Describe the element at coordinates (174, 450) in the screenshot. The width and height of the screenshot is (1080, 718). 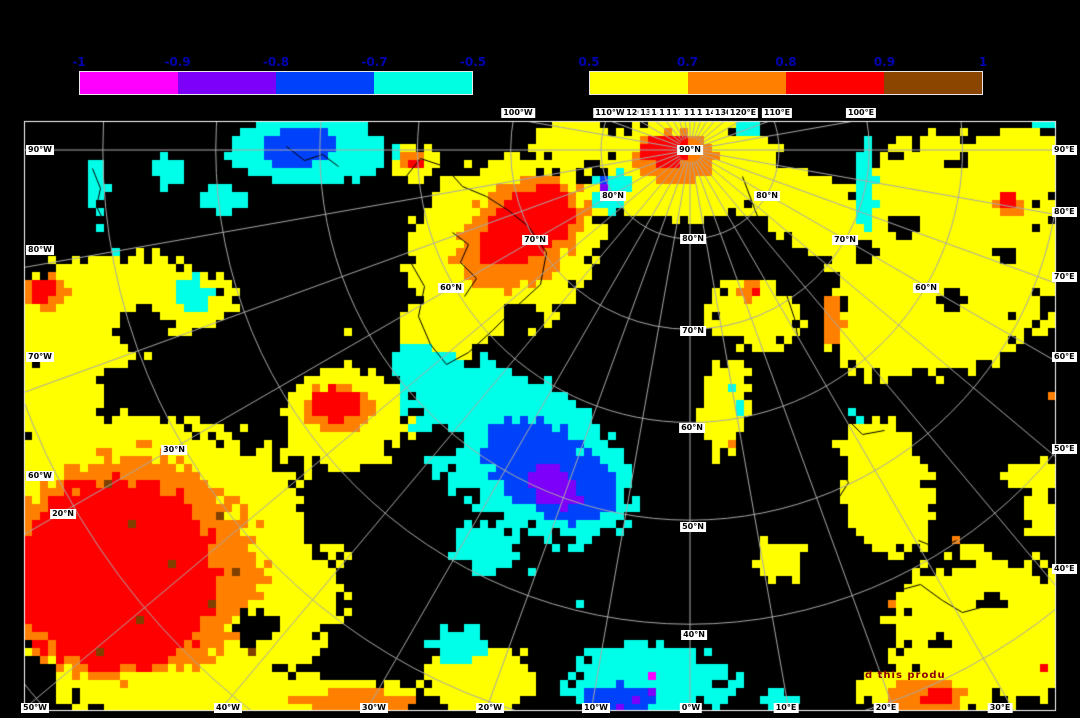
I see `graticule-label: 30°N` at that location.